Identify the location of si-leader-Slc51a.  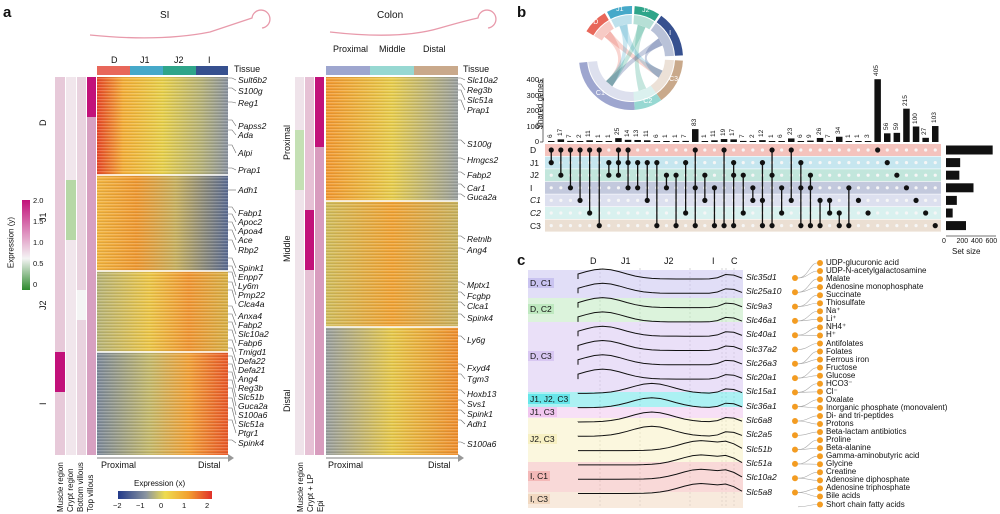
(232, 416).